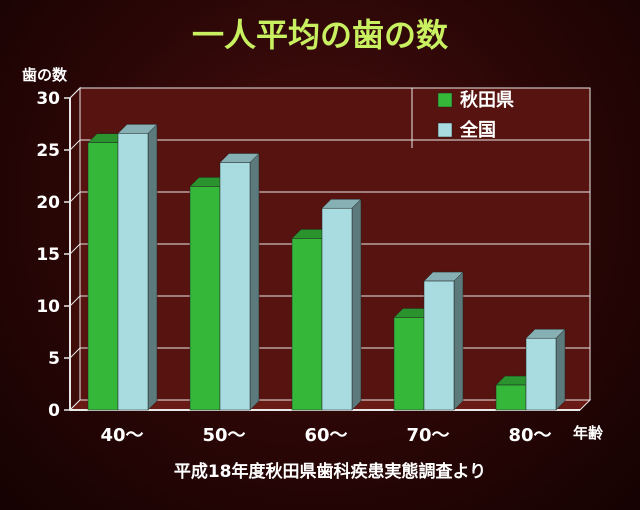 The width and height of the screenshot is (640, 510). I want to click on legend-swatch-akita, so click(445, 100).